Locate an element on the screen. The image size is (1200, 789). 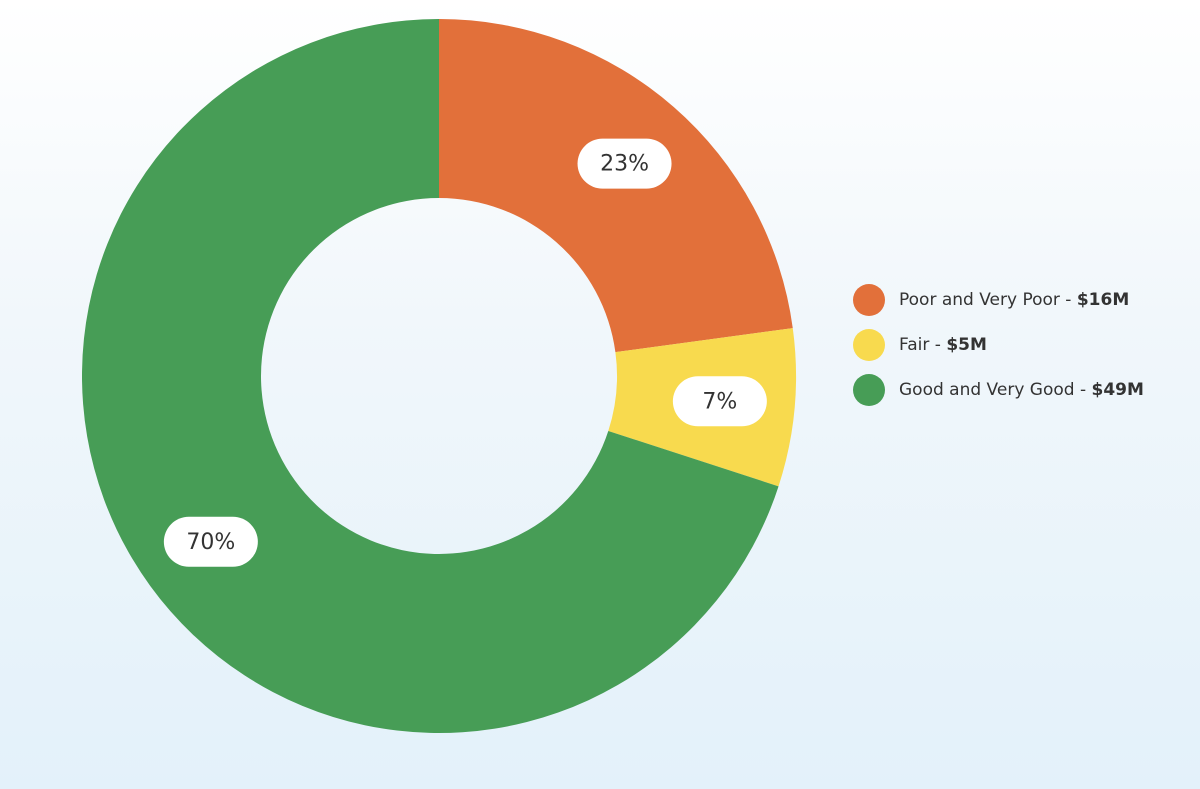
legend-swatch-fair is located at coordinates (869, 345).